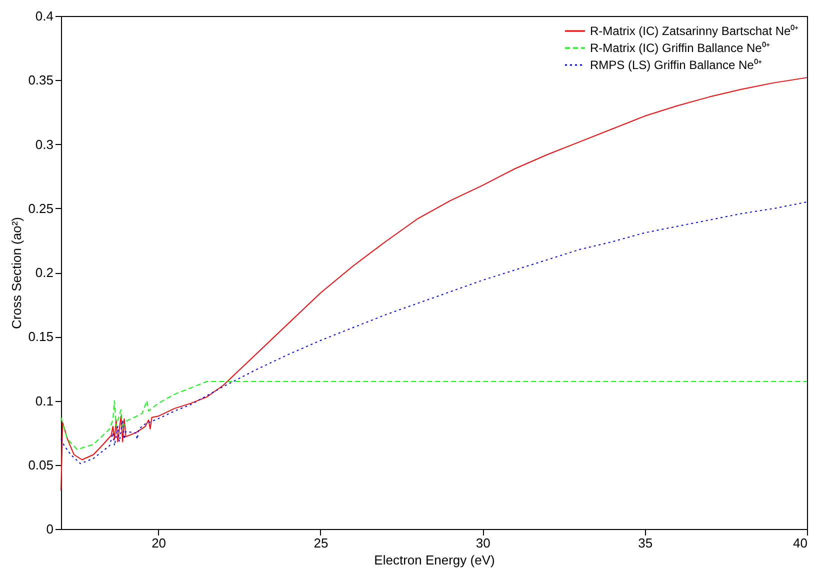 Image resolution: width=822 pixels, height=577 pixels. I want to click on line-series, so click(434, 415).